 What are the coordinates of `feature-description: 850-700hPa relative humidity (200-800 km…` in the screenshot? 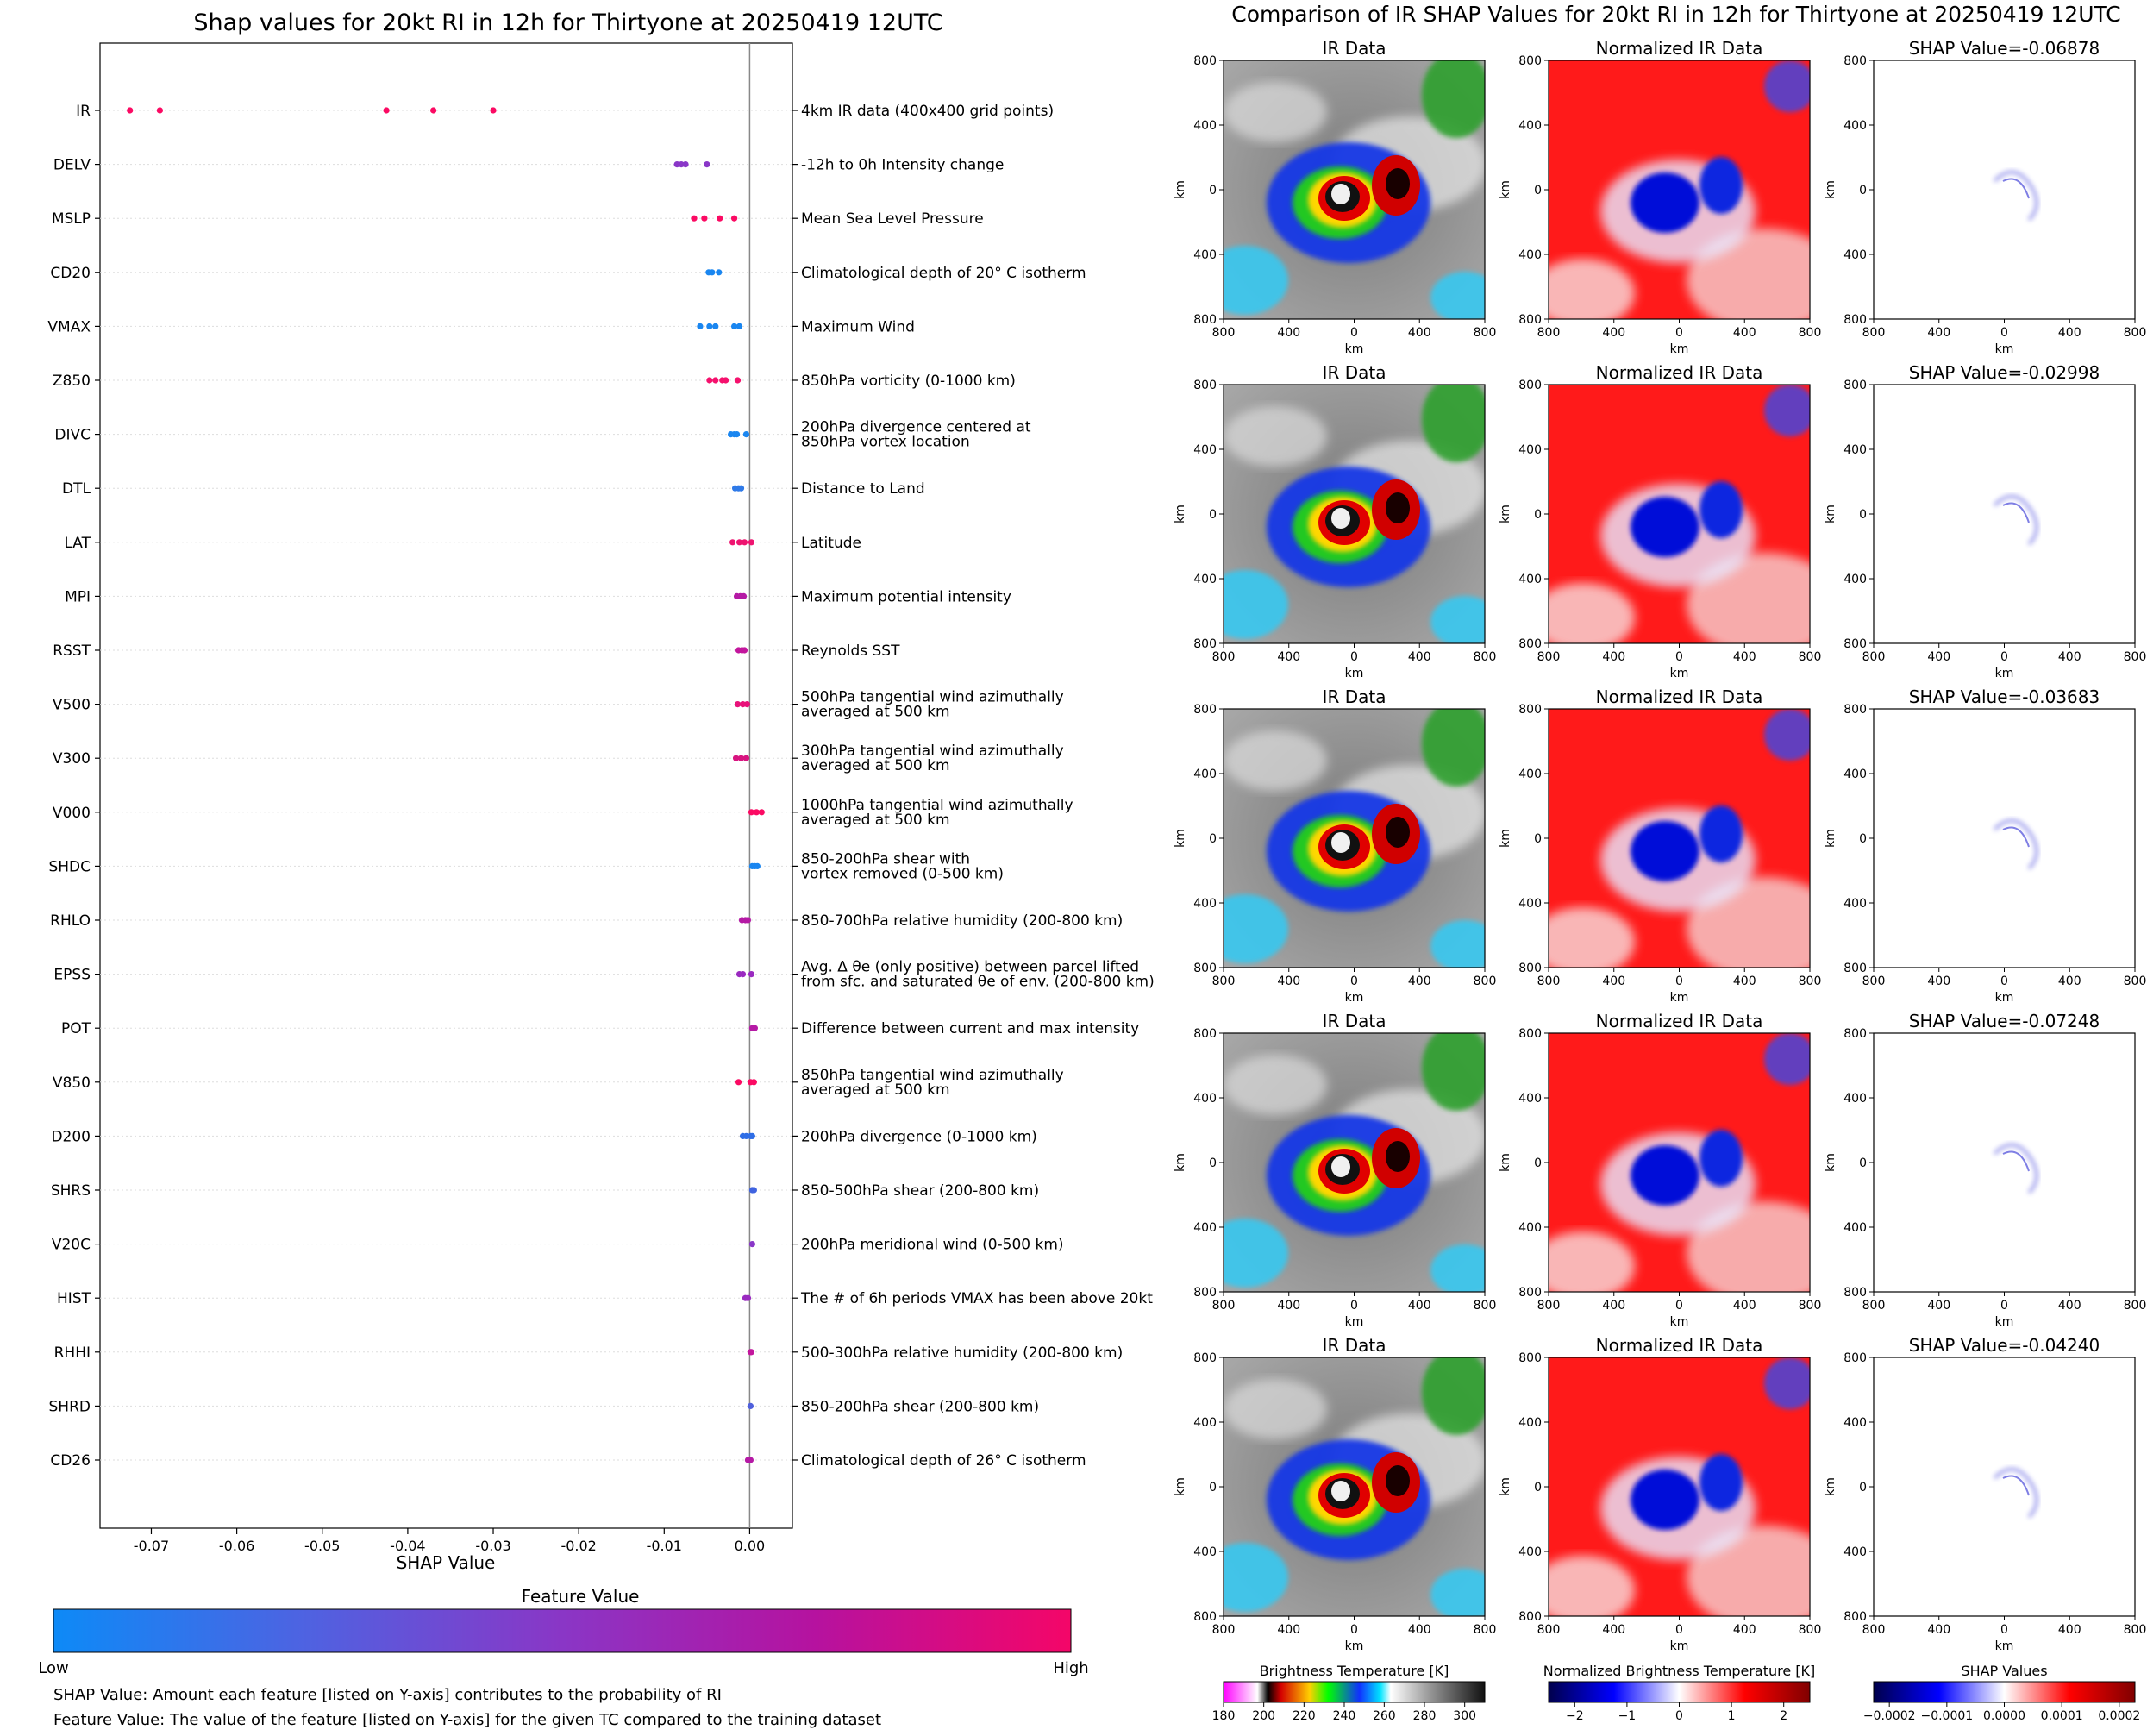 It's located at (962, 921).